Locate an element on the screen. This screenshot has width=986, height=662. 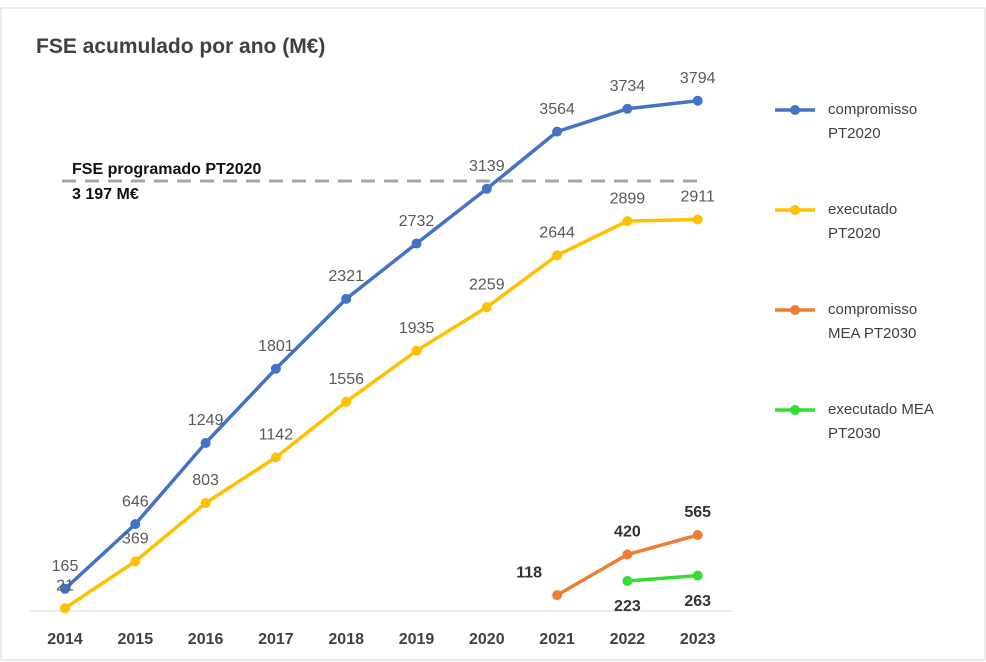
chart-title: FSE acumulado por ano (M€) is located at coordinates (181, 46).